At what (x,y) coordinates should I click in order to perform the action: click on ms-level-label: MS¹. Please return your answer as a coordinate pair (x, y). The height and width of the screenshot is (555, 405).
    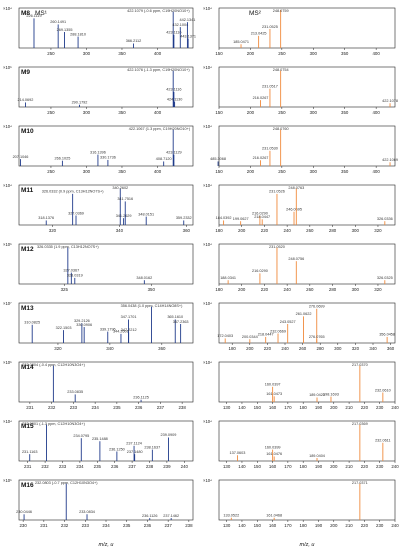
    Looking at the image, I should click on (41, 13).